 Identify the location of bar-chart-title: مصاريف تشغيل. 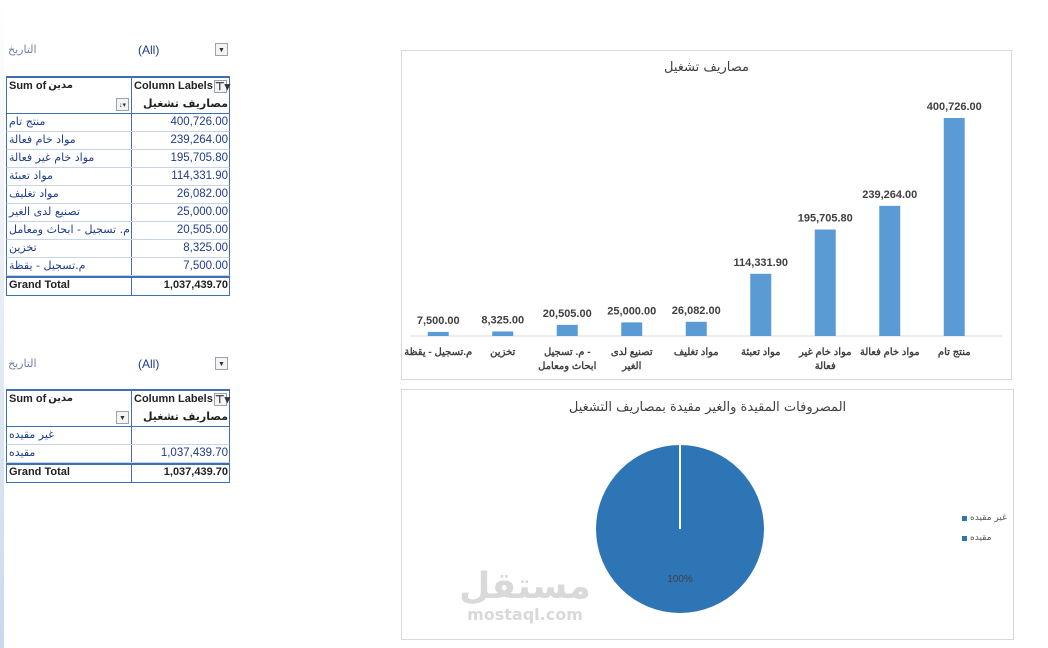
(706, 67).